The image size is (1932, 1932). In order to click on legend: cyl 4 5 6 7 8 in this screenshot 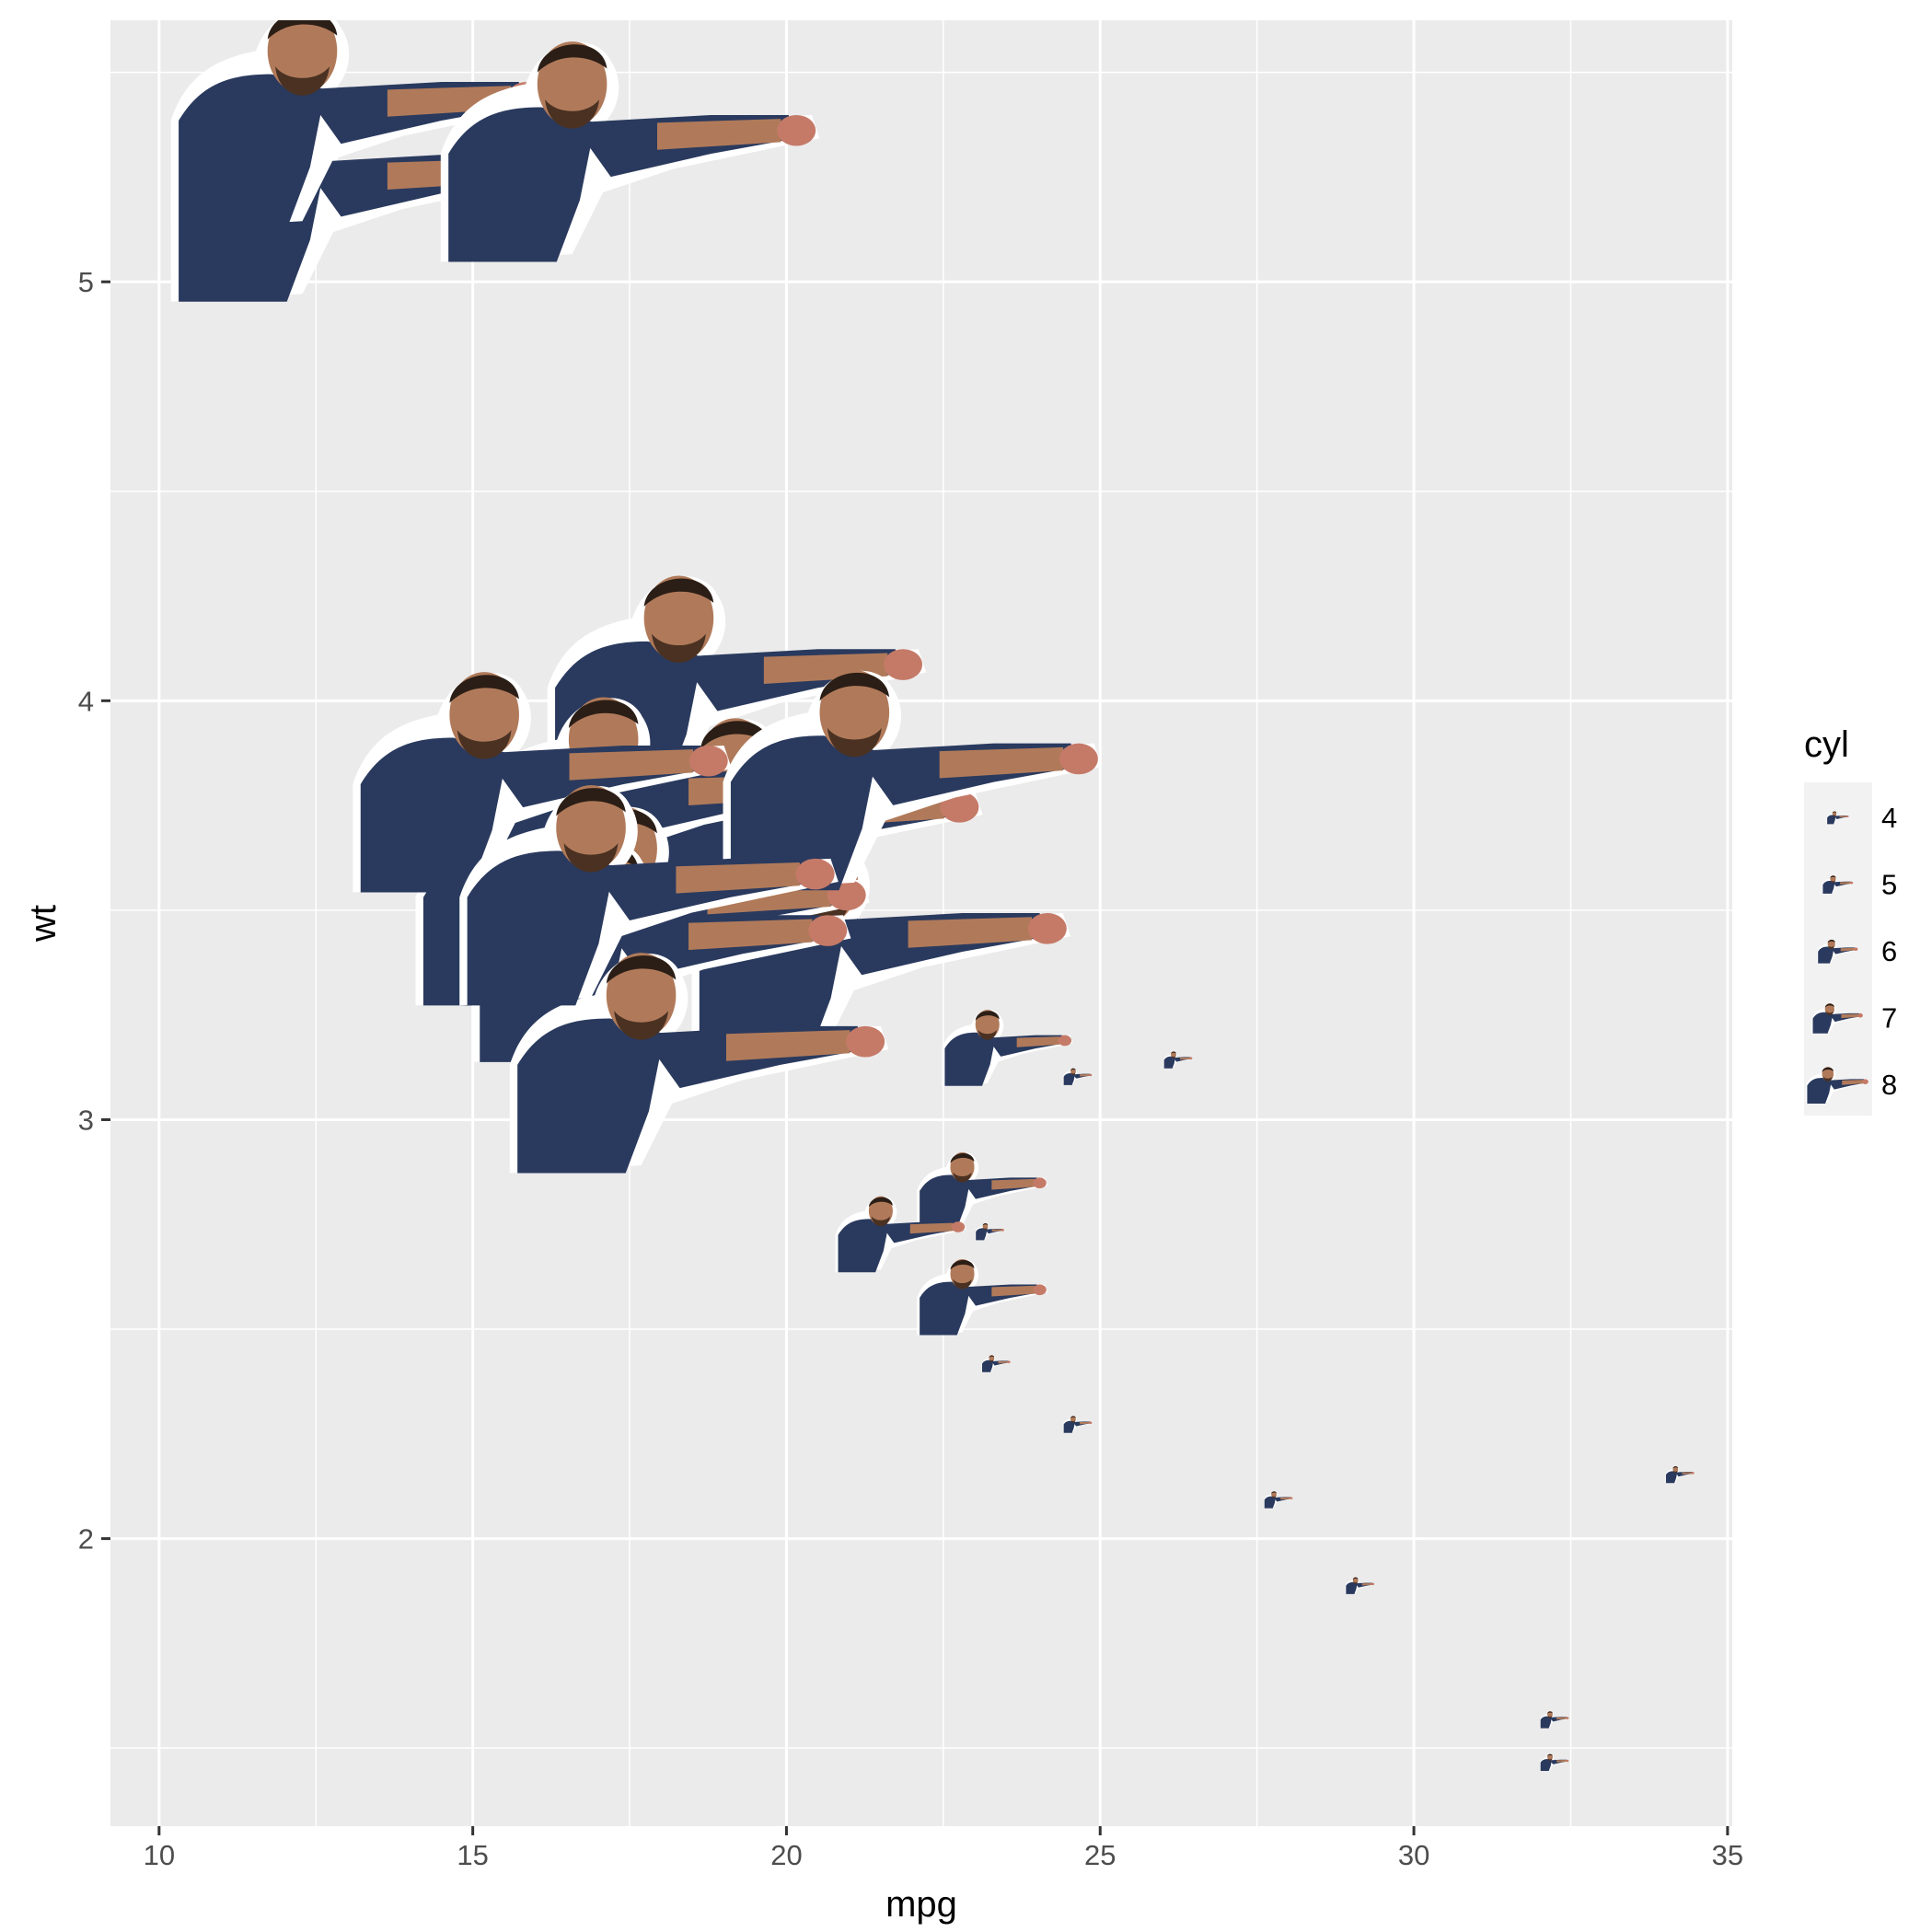, I will do `click(1851, 920)`.